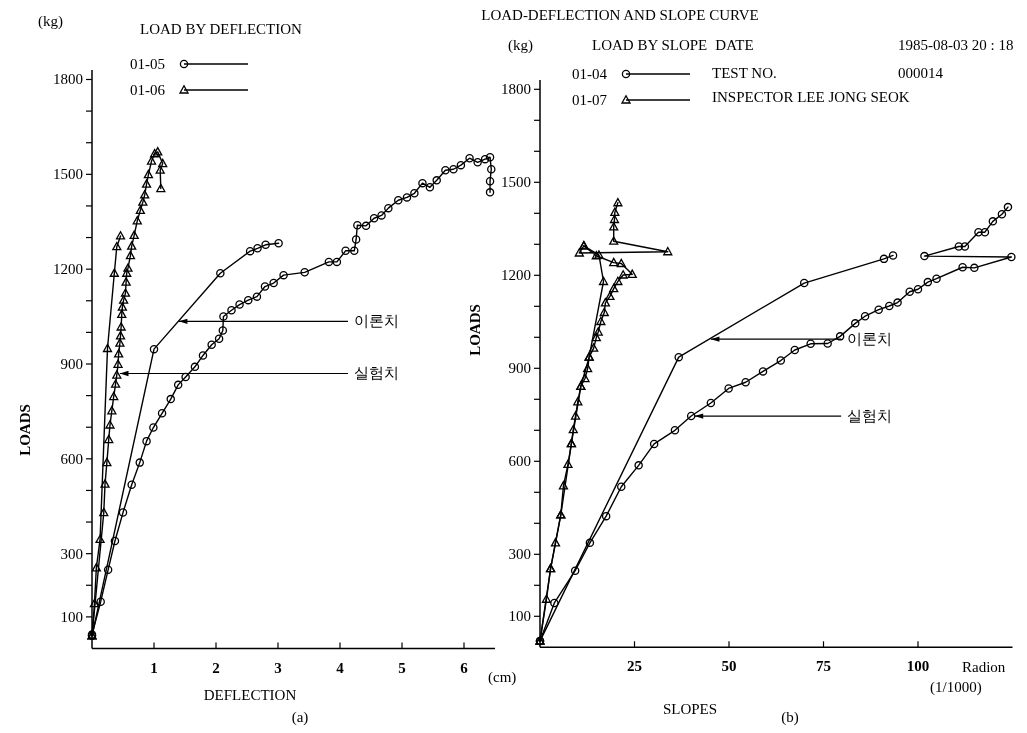  What do you see at coordinates (650, 45) in the screenshot?
I see `chart-title: LOAD BY SLOPE` at bounding box center [650, 45].